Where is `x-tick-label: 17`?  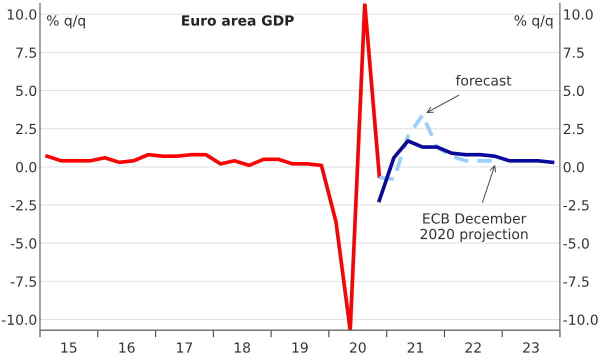 x-tick-label: 17 is located at coordinates (184, 347).